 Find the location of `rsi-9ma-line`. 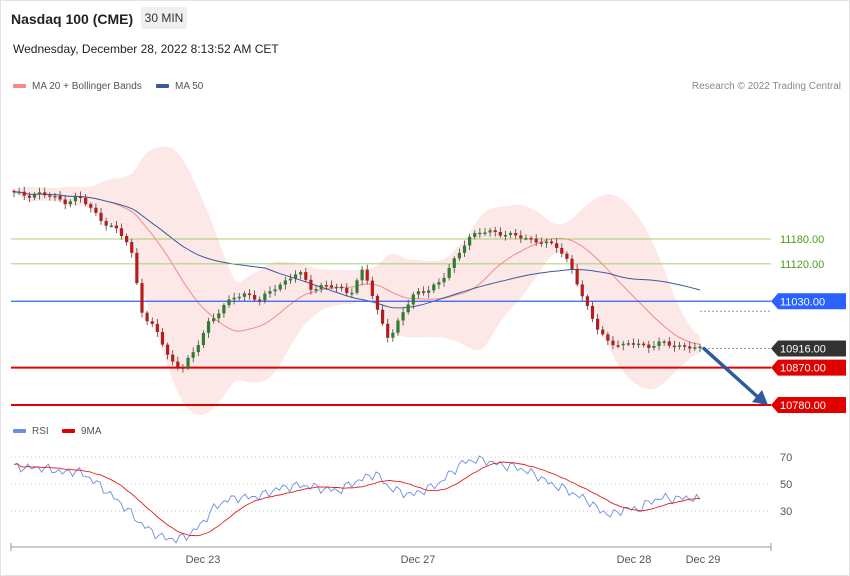

rsi-9ma-line is located at coordinates (357, 499).